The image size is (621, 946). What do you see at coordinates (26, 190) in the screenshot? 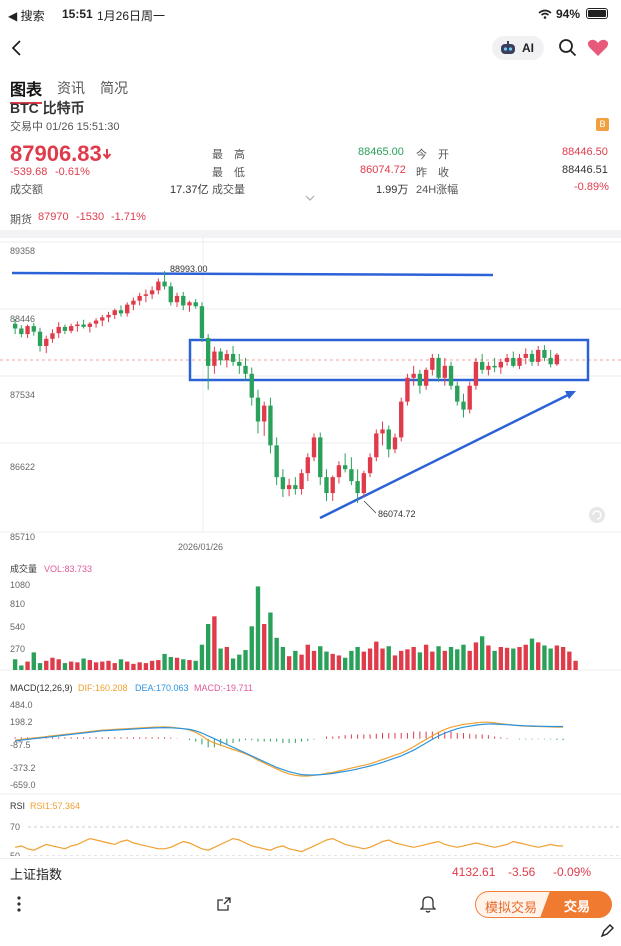
I see `turnover-label: 成交额` at bounding box center [26, 190].